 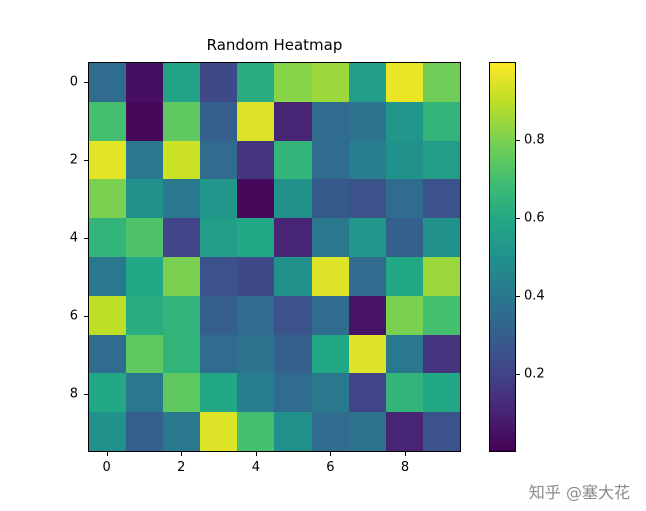 What do you see at coordinates (534, 218) in the screenshot?
I see `colorbar-tick-label: 0.6` at bounding box center [534, 218].